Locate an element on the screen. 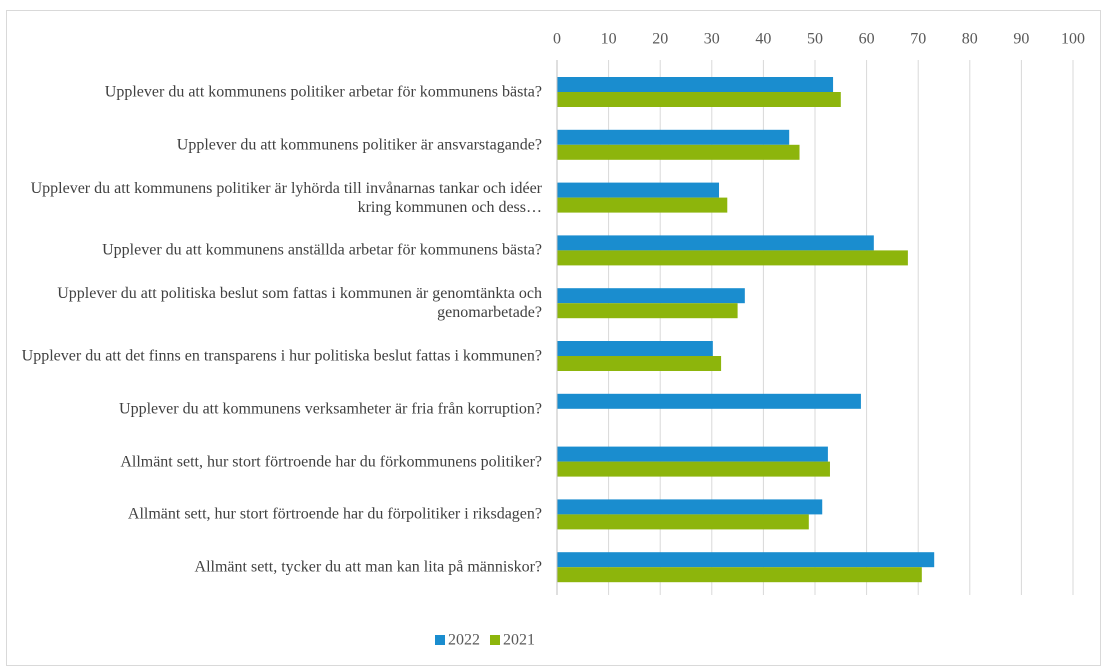 The width and height of the screenshot is (1108, 671). x-tick-label: 90 is located at coordinates (1021, 39).